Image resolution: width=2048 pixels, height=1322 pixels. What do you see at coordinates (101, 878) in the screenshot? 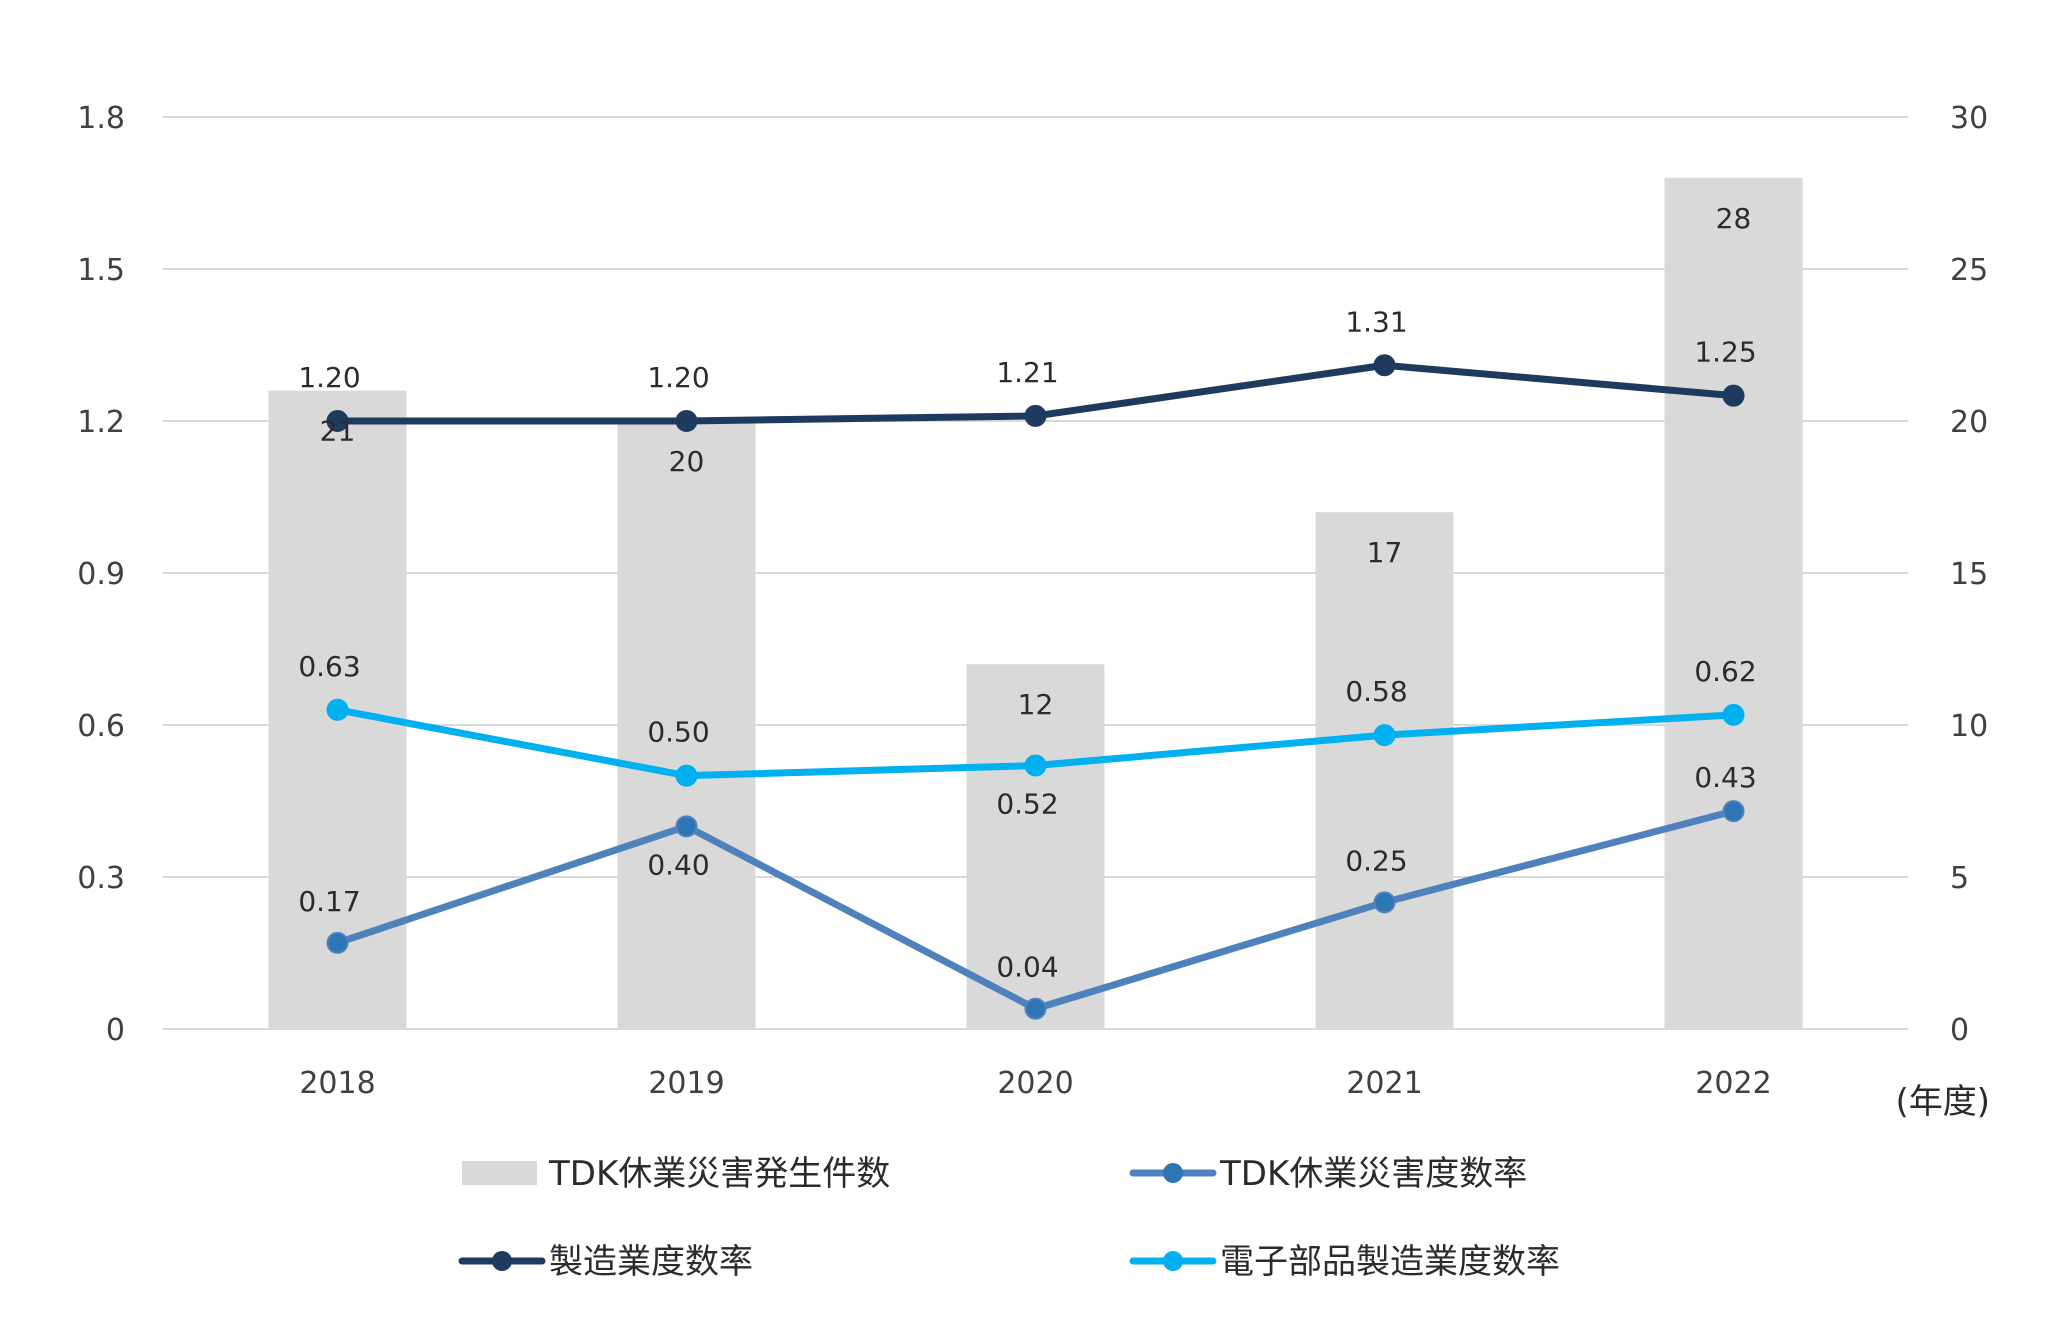
I see `left-axis-tick-label: 0.3` at bounding box center [101, 878].